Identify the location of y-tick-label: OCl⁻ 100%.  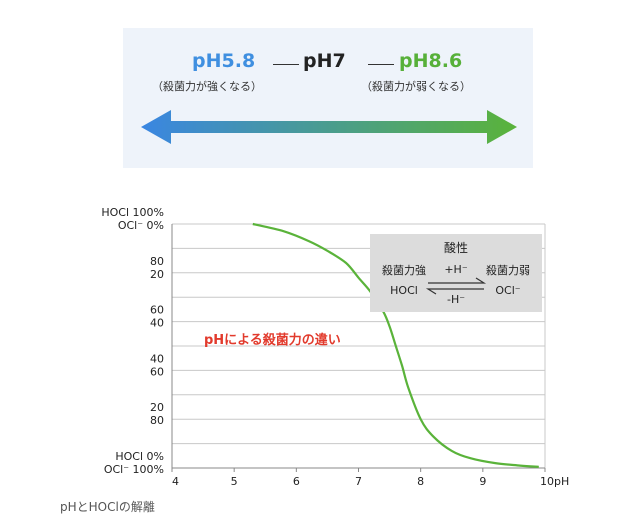
(134, 469).